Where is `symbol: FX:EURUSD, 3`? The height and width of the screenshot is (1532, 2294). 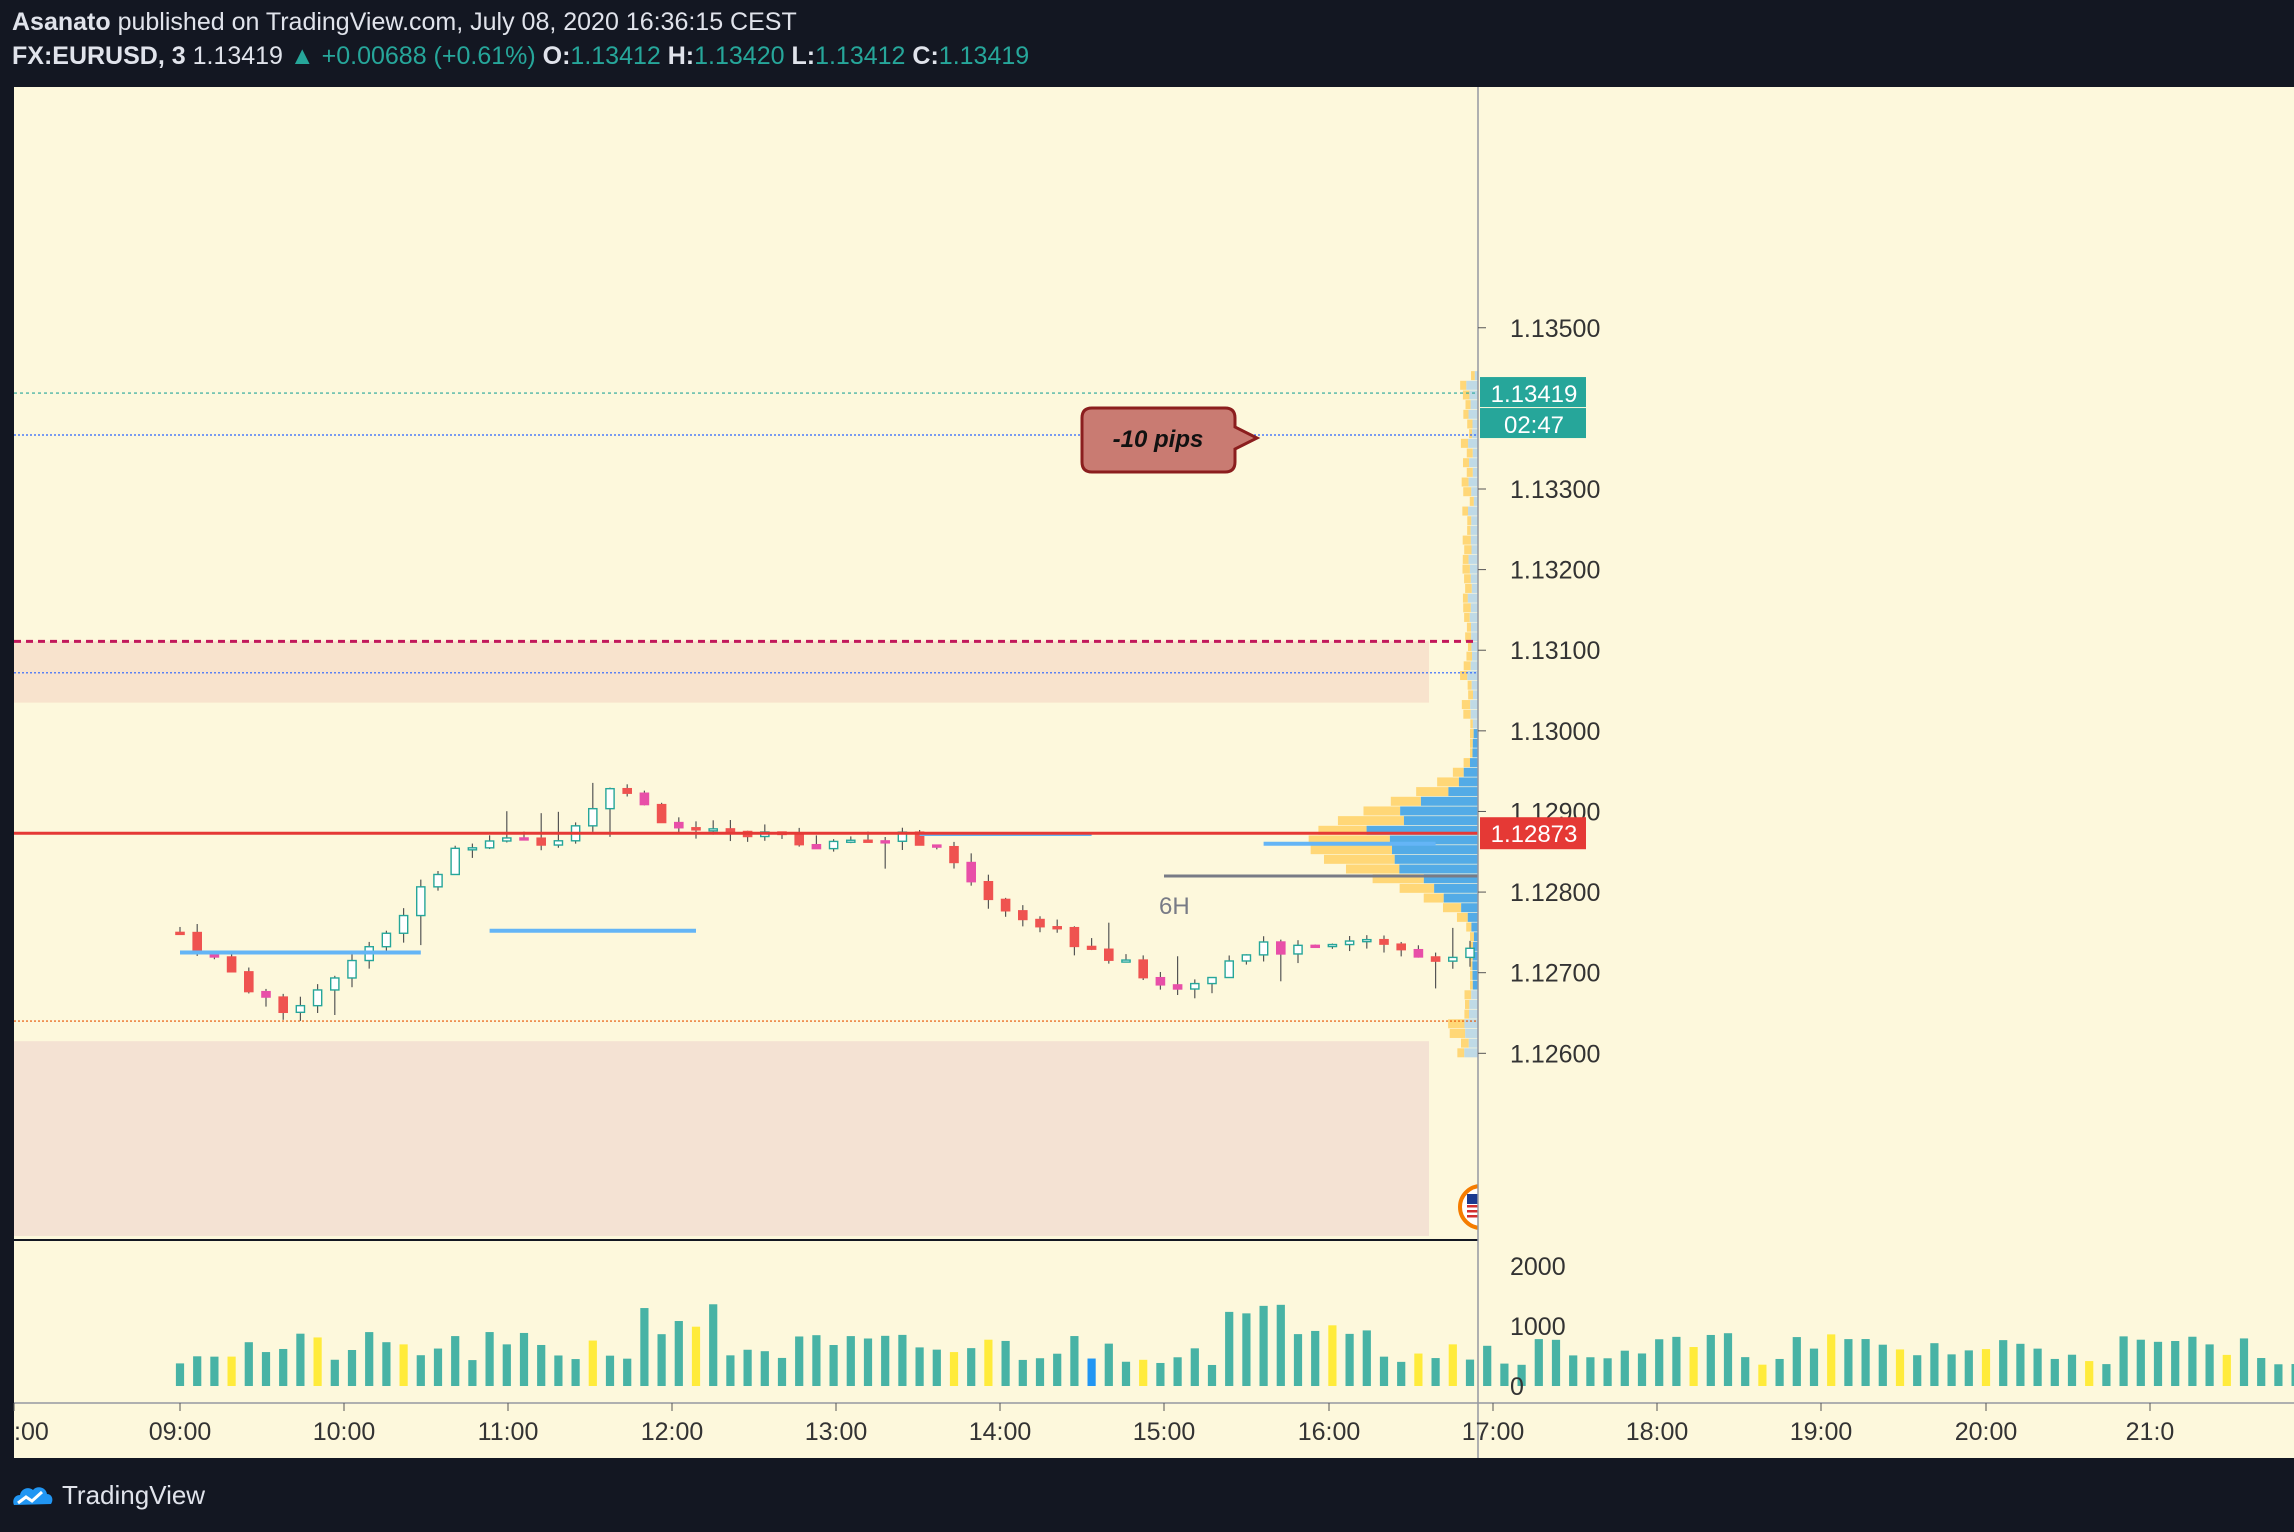 symbol: FX:EURUSD, 3 is located at coordinates (99, 56).